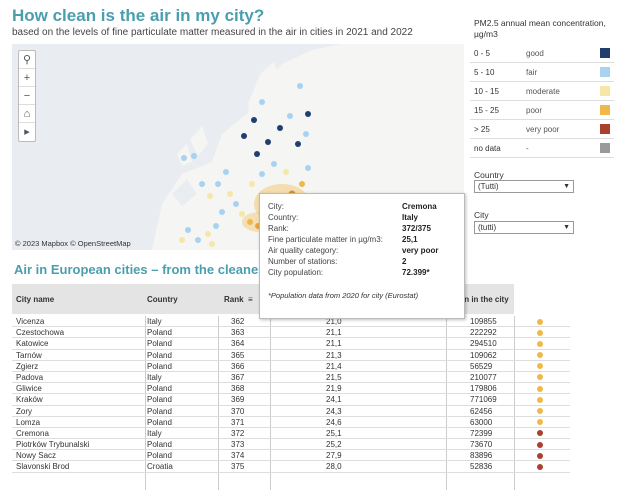 Image resolution: width=620 pixels, height=499 pixels. I want to click on col-city: City name, so click(35, 299).